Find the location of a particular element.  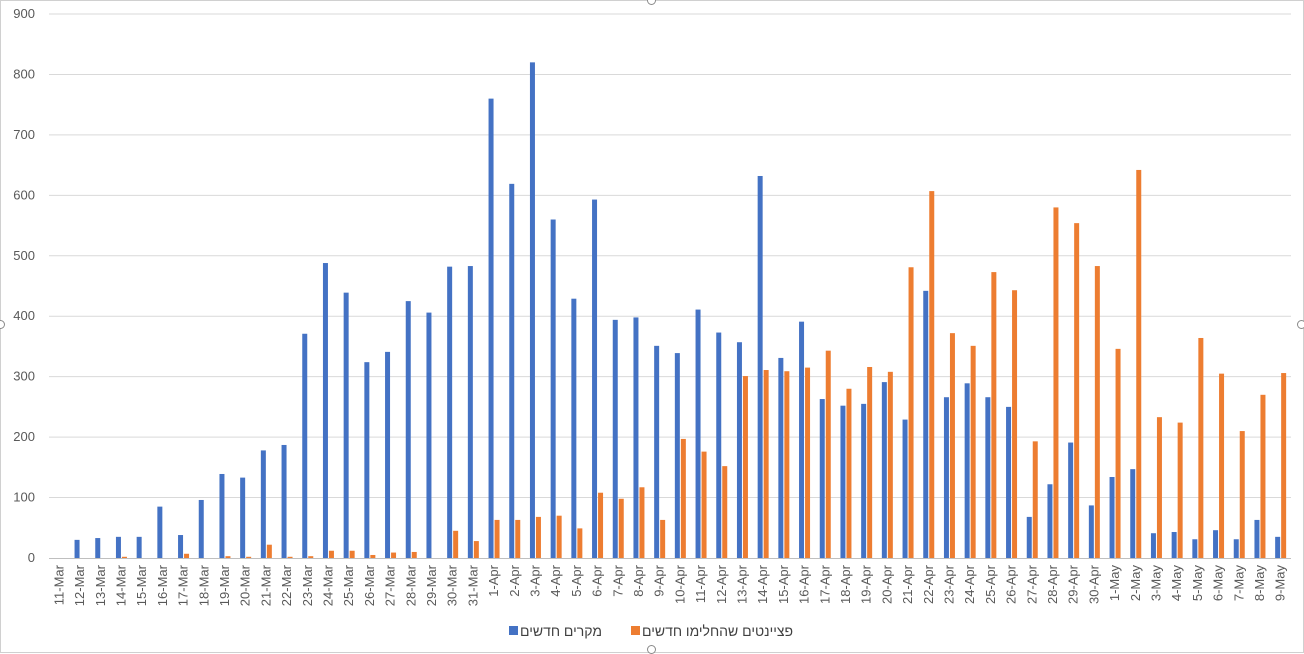

x-tick-label: 8-Apr is located at coordinates (638, 580).